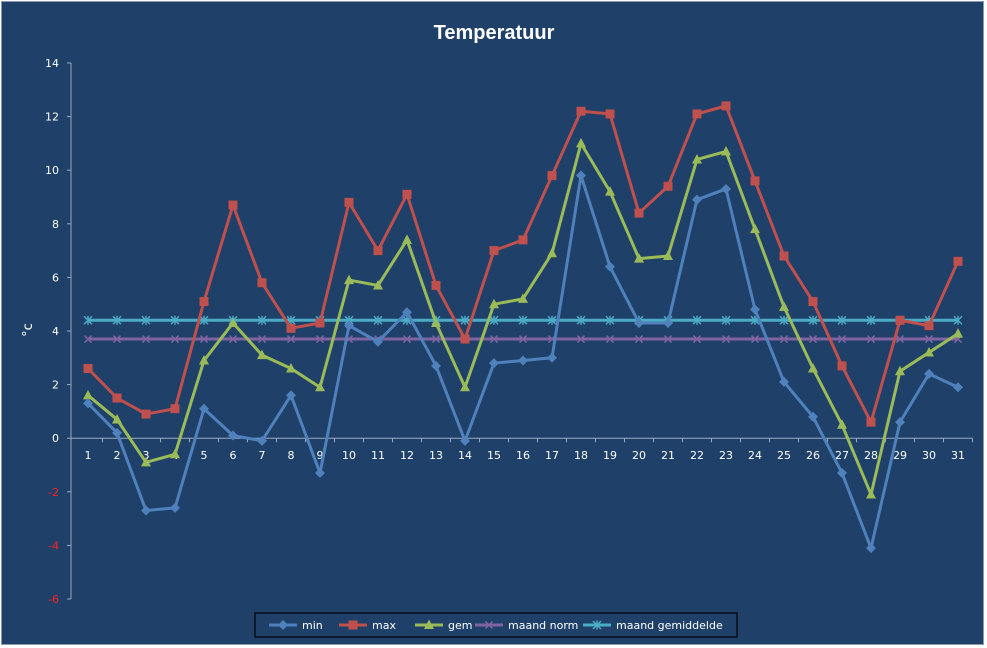 Image resolution: width=987 pixels, height=648 pixels. What do you see at coordinates (842, 455) in the screenshot?
I see `x-tick-label: 27` at bounding box center [842, 455].